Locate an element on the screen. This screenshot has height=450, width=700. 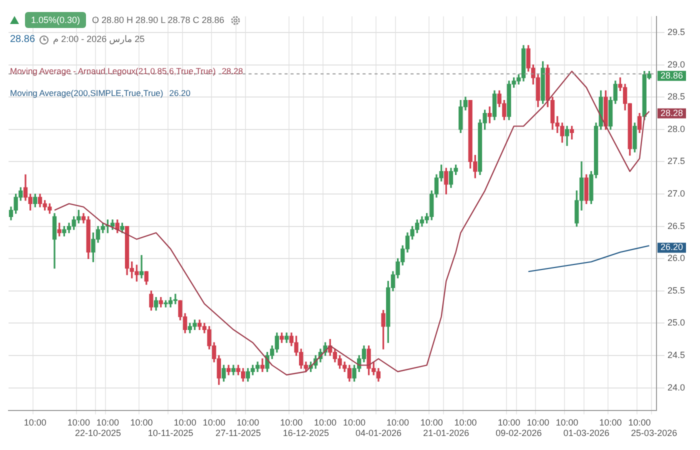
annotation: 26.20 is located at coordinates (180, 93).